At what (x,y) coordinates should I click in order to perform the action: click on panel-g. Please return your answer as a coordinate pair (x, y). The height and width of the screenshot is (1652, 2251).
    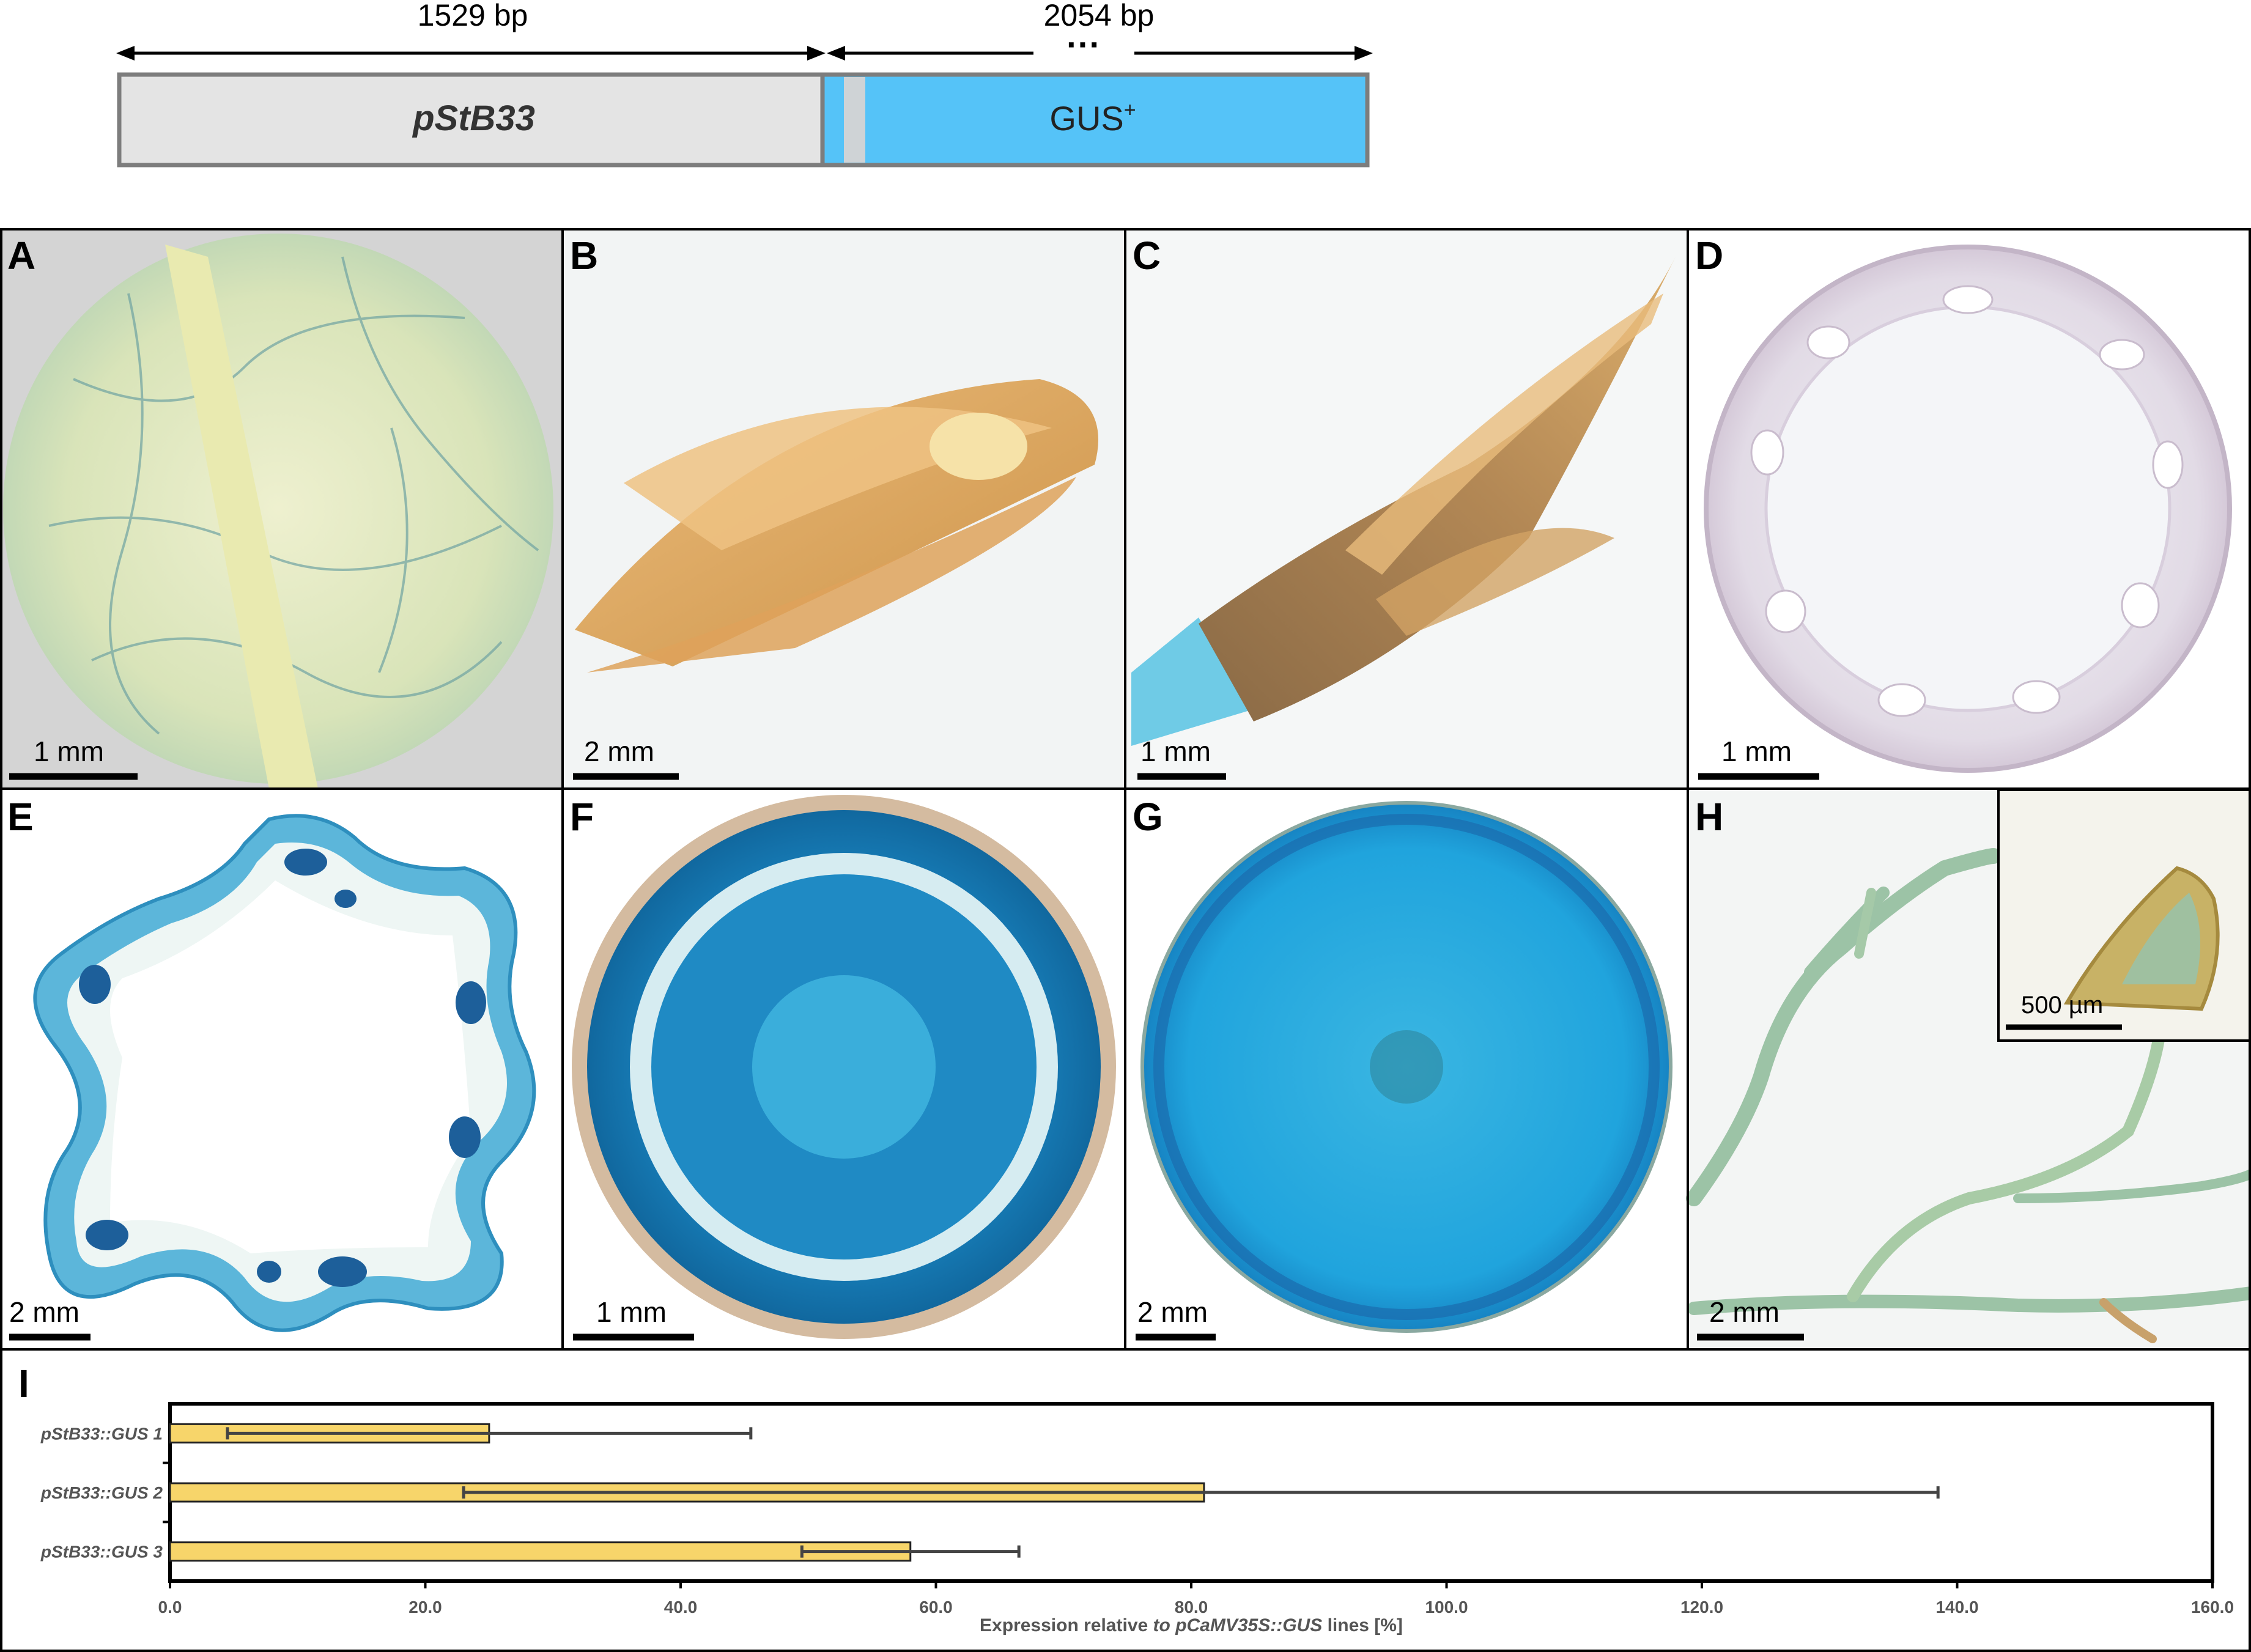
    Looking at the image, I should click on (1406, 1069).